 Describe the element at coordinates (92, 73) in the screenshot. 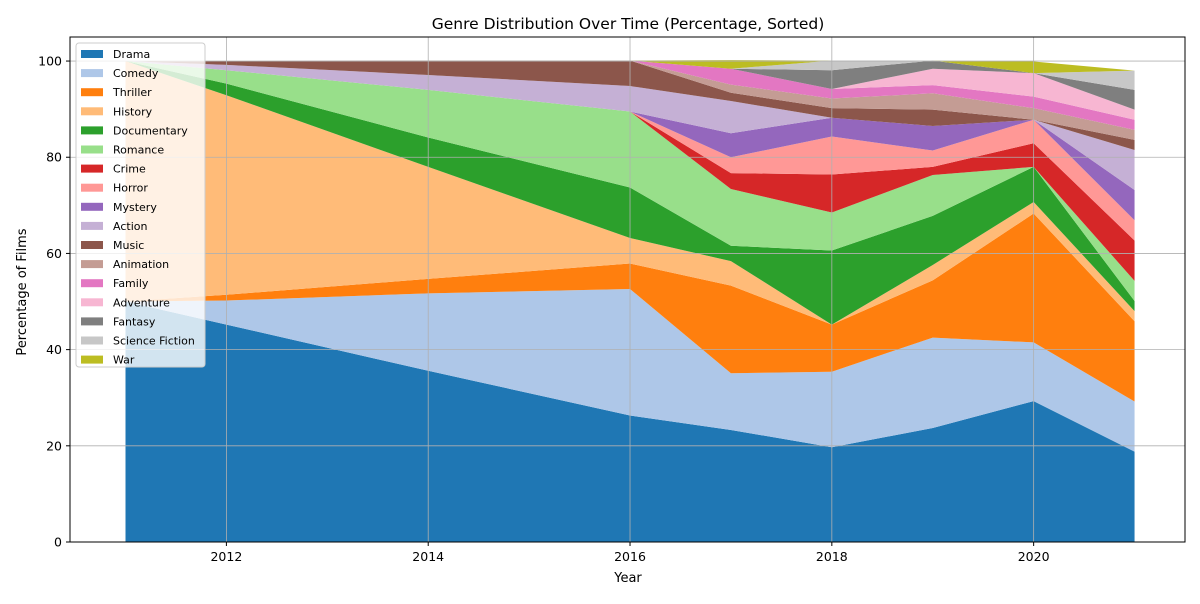

I see `legend-swatch-comedy` at that location.